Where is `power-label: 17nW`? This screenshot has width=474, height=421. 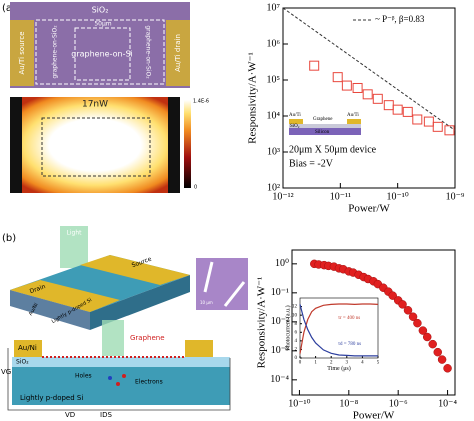
power-label: 17nW is located at coordinates (95, 105).